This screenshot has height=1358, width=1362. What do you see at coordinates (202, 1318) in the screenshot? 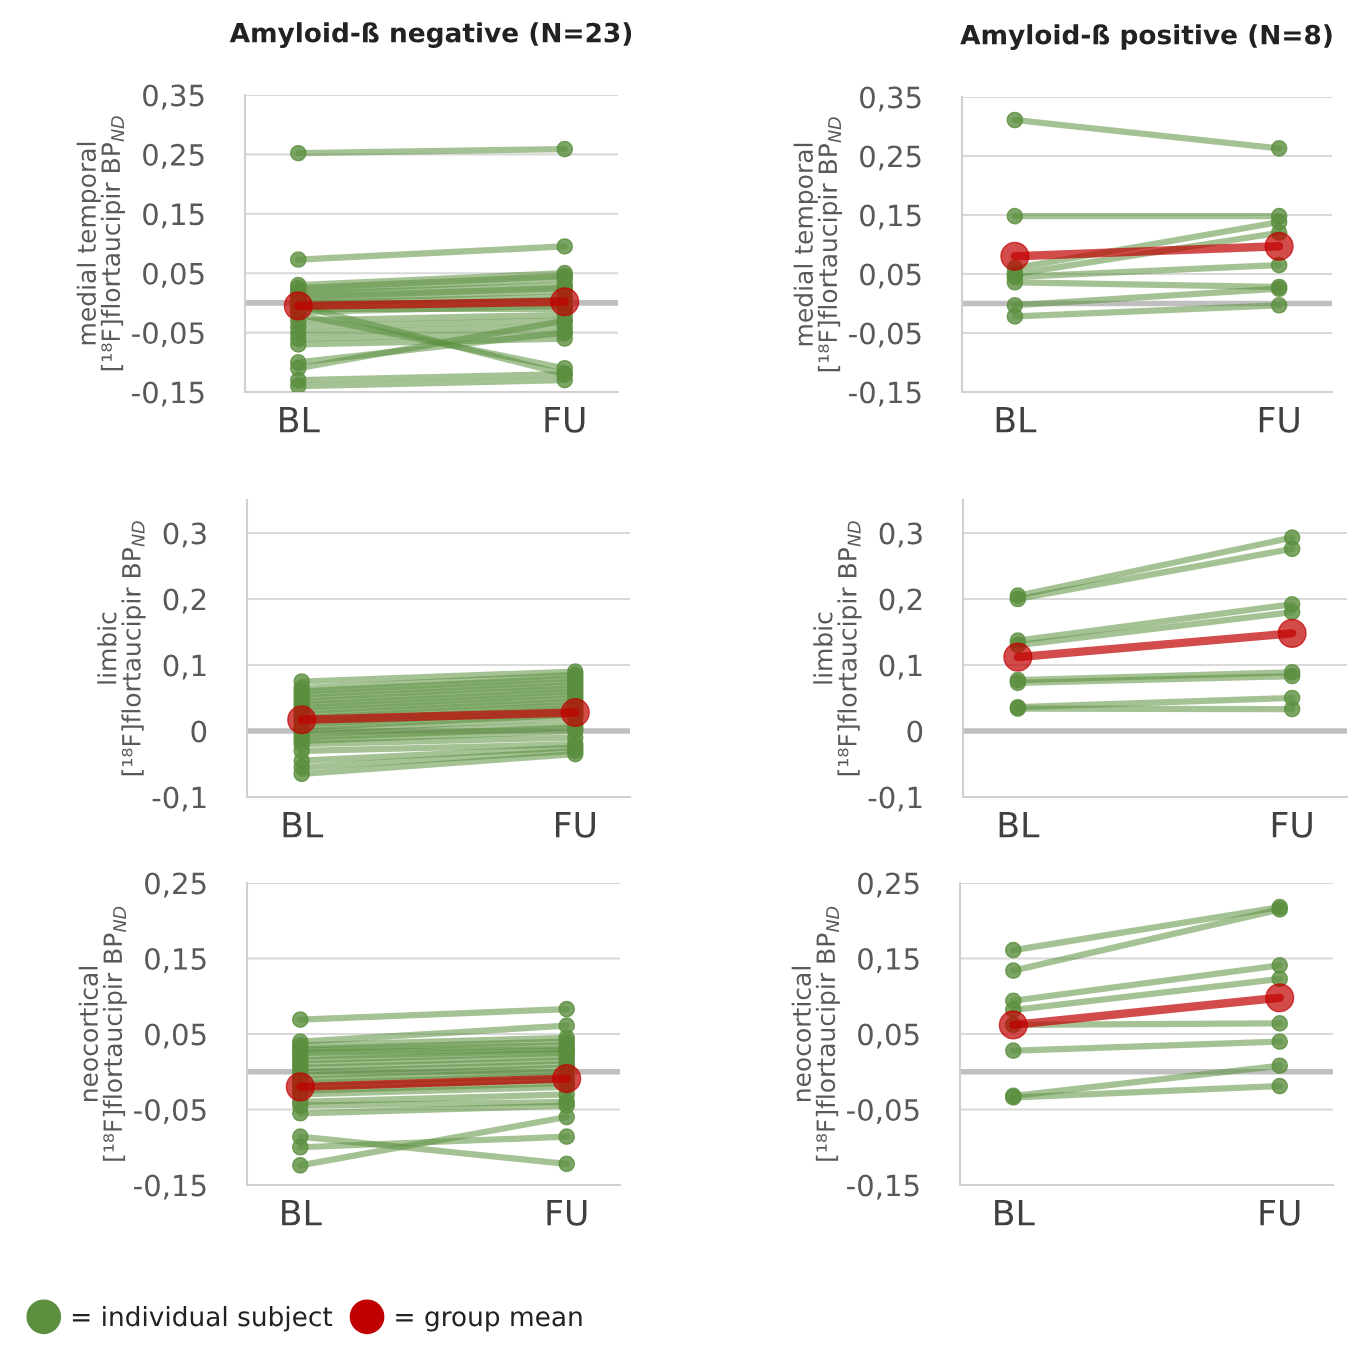
I see `legend-label: = individual subject` at bounding box center [202, 1318].